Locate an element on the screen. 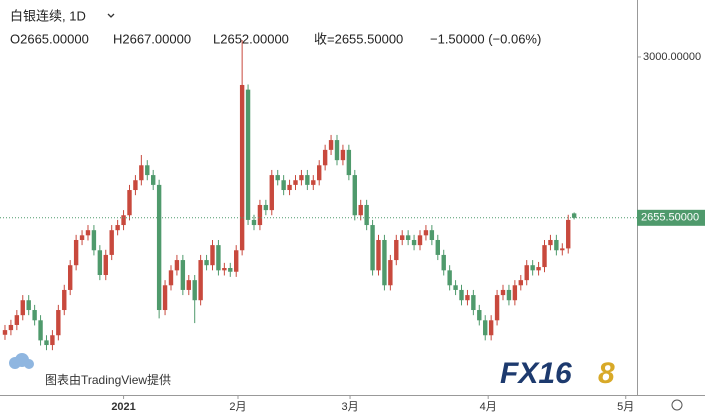 Image resolution: width=705 pixels, height=417 pixels. header-high: H2667.00000 is located at coordinates (152, 38).